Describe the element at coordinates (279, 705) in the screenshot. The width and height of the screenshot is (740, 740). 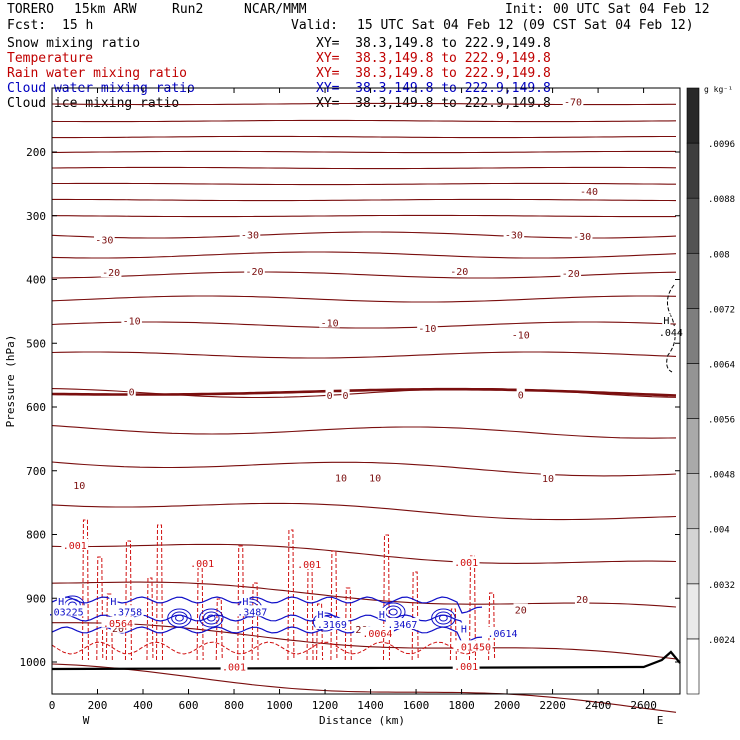
I see `x-tick-label: 1000` at that location.